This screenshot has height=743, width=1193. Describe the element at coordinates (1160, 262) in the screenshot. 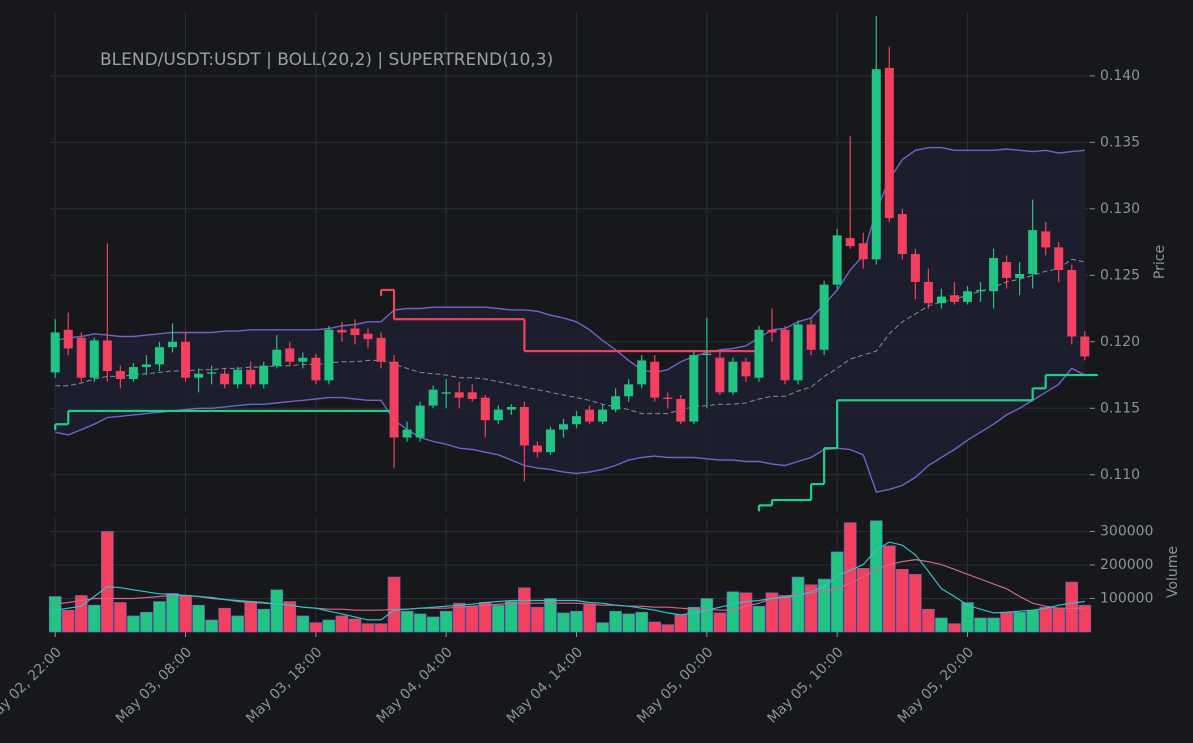

I see `y-axis-label: Price` at that location.